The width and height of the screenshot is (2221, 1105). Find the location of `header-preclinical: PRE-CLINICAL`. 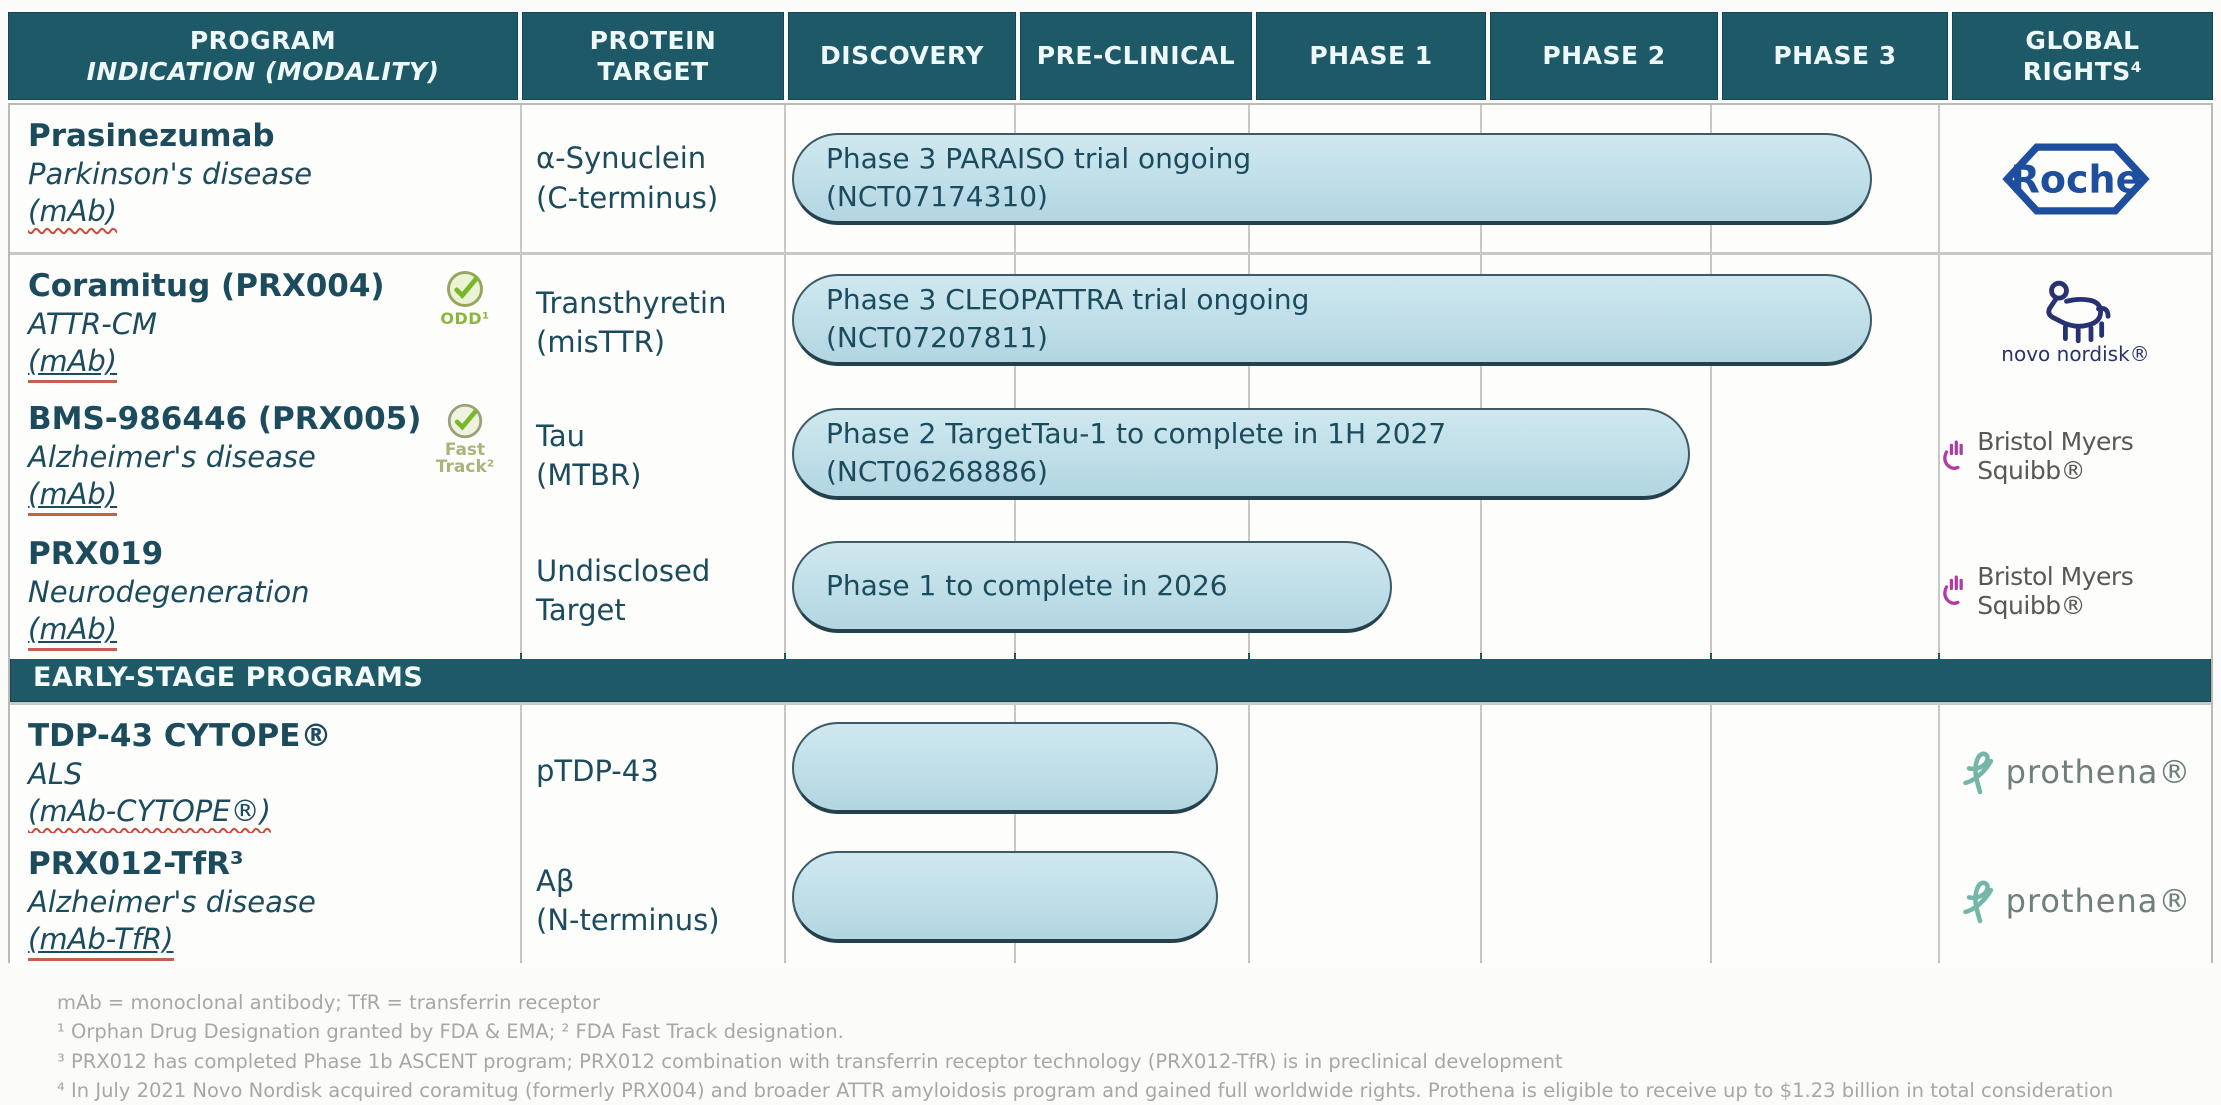

header-preclinical: PRE-CLINICAL is located at coordinates (1136, 56).